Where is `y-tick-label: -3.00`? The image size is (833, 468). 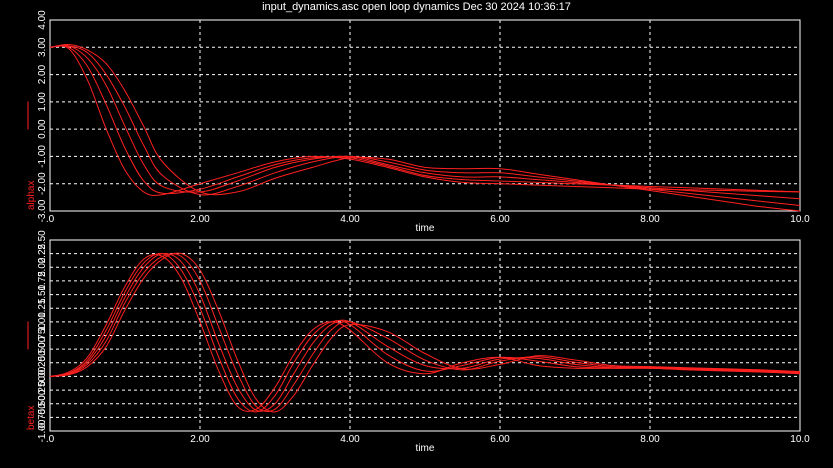 y-tick-label: -3.00 is located at coordinates (42, 210).